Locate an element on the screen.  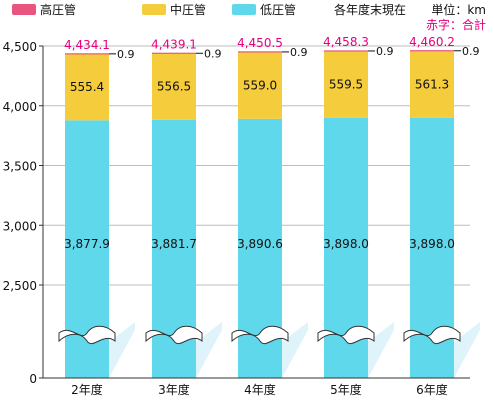
data-label-total: 4,450.5 is located at coordinates (260, 43).